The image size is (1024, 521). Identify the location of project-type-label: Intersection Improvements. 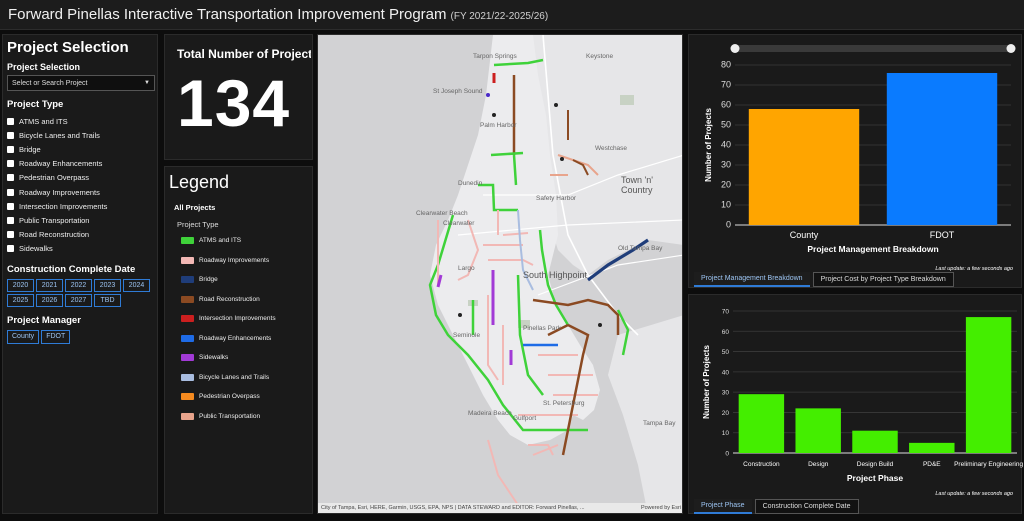
(63, 206).